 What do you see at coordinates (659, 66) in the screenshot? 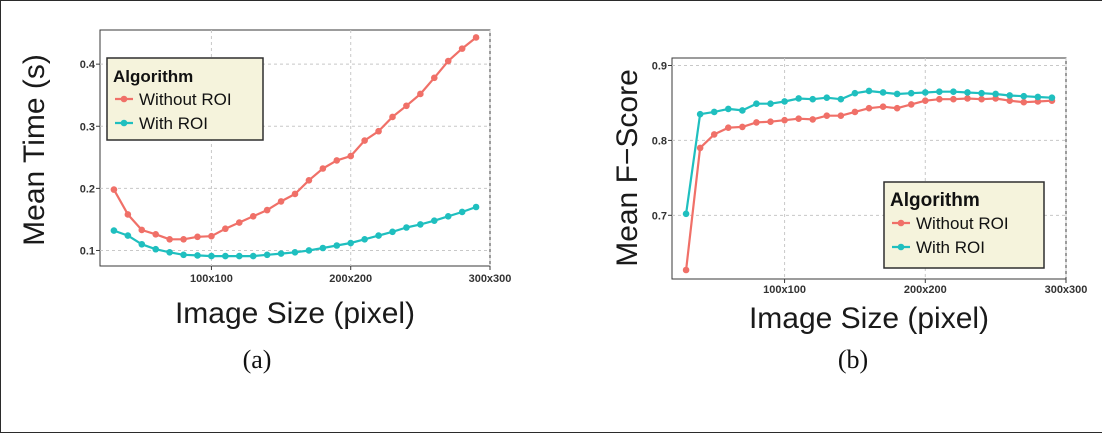
I see `y-tick-label: 0.9` at bounding box center [659, 66].